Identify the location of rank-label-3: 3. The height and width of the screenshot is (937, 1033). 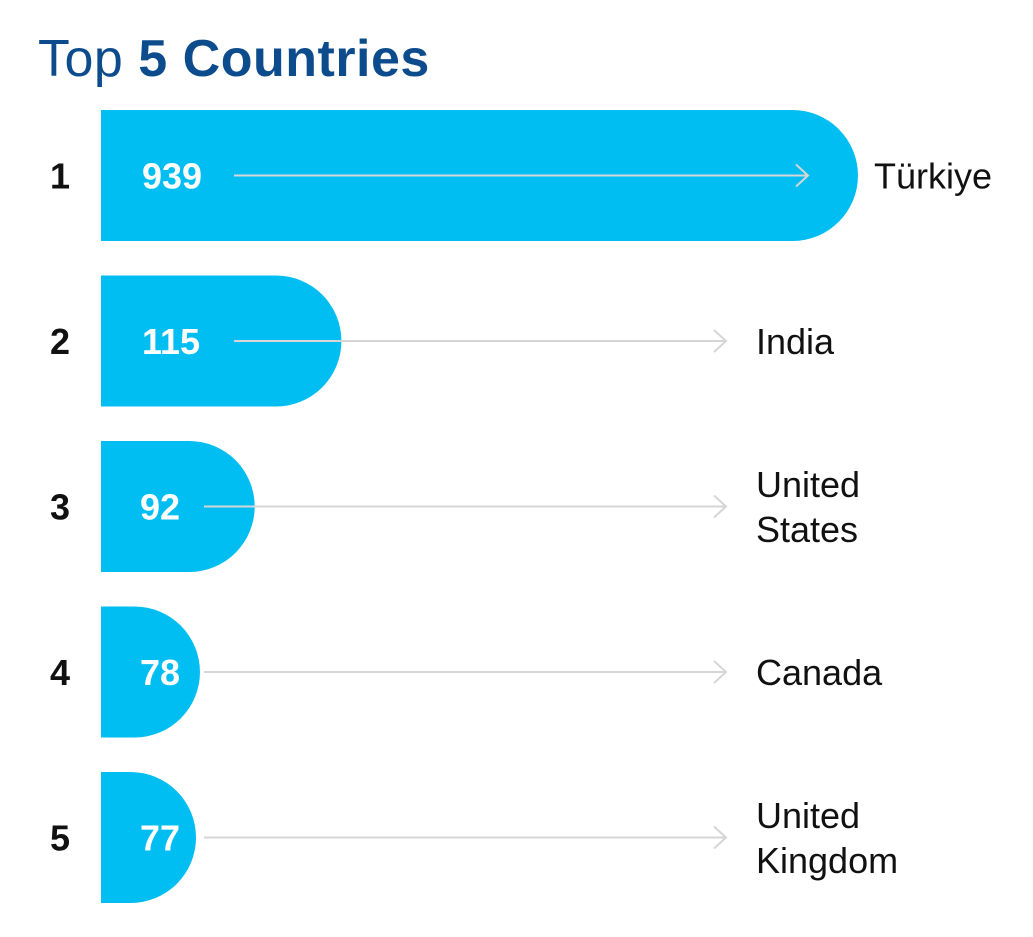
(60, 507).